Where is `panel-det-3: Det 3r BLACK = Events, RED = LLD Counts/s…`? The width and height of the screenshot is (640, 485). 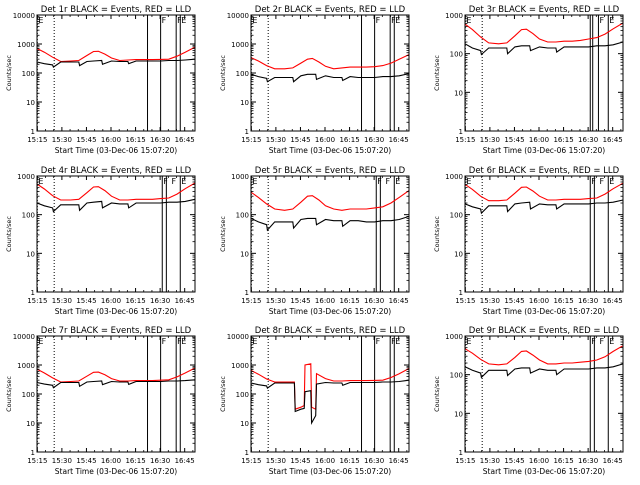
panel-det-3: Det 3r BLACK = Events, RED = LLD Counts/s… is located at coordinates (528, 80).